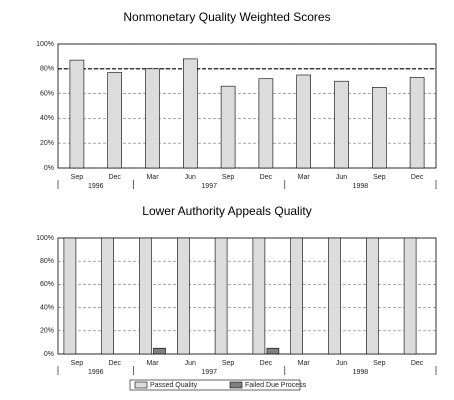 The width and height of the screenshot is (454, 400). Describe the element at coordinates (276, 385) in the screenshot. I see `legend-label: Failed Due Process` at that location.